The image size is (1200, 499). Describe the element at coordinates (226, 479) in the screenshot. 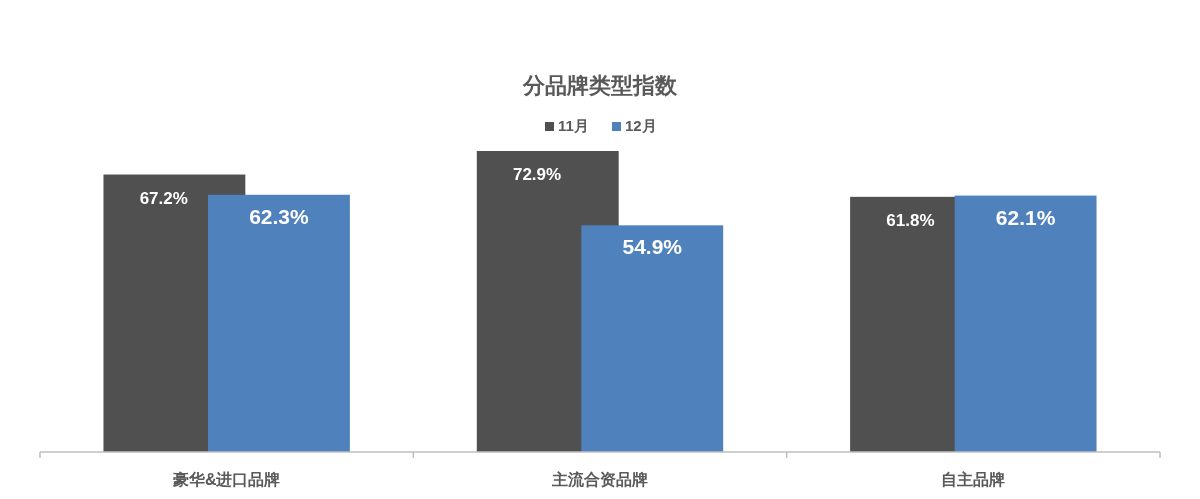

I see `x-tick-label: 豪华&进口品牌` at that location.